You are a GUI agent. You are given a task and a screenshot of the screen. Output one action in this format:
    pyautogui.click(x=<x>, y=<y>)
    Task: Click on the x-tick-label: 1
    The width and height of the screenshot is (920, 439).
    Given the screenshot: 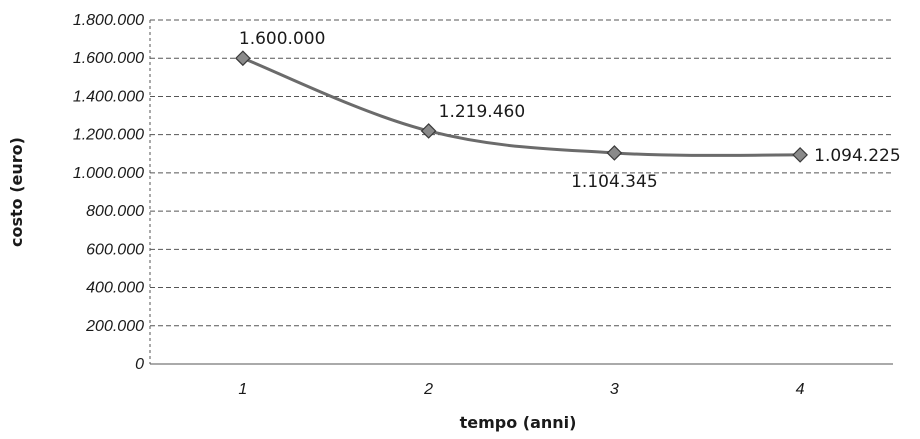 What is the action you would take?
    pyautogui.click(x=242, y=389)
    